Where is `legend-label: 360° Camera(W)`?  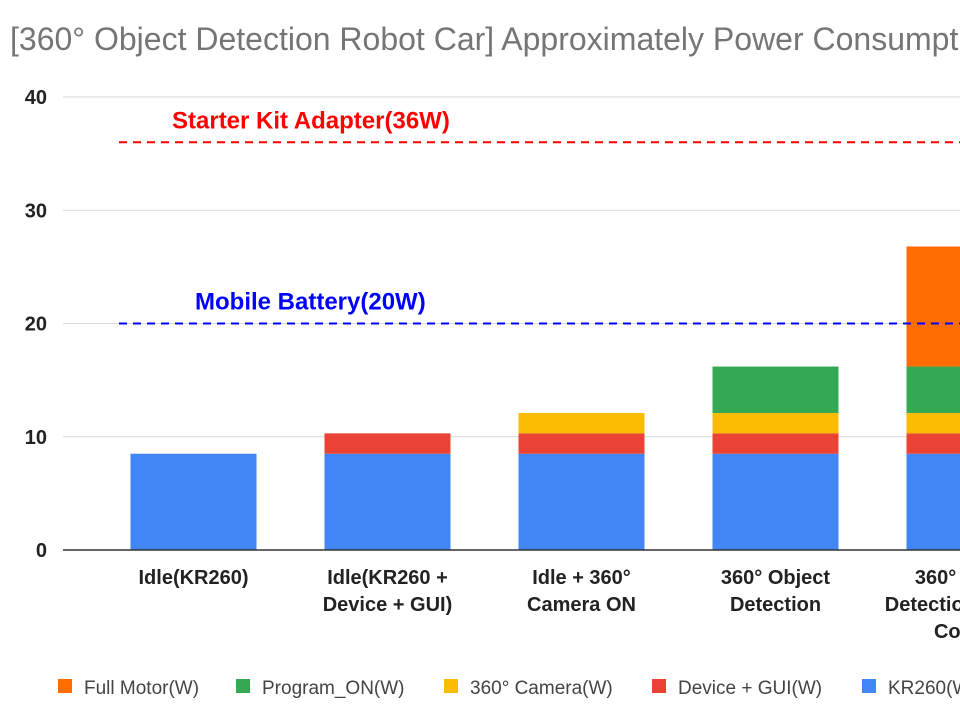 legend-label: 360° Camera(W) is located at coordinates (541, 688).